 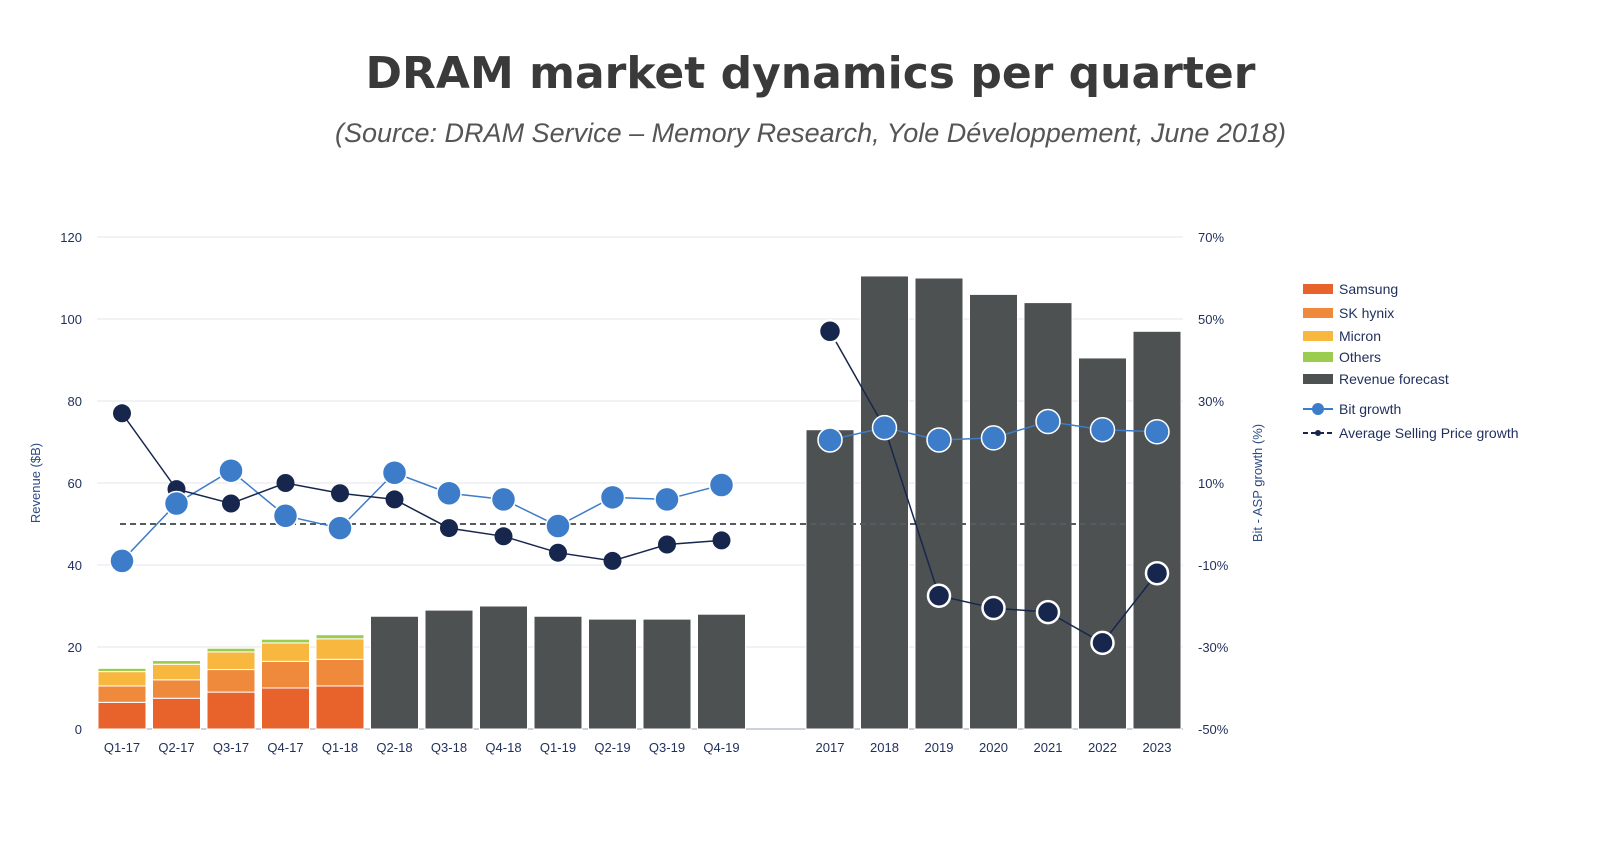 What do you see at coordinates (1429, 433) in the screenshot?
I see `legend-label: Average Selling Price growth` at bounding box center [1429, 433].